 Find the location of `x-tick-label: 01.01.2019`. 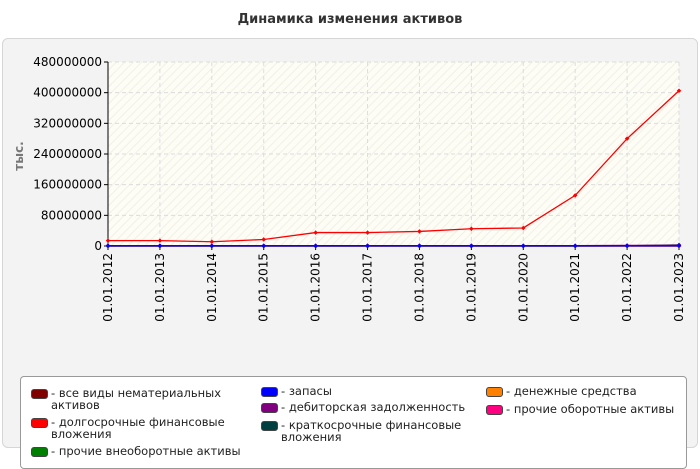

x-tick-label: 01.01.2019 is located at coordinates (471, 287).